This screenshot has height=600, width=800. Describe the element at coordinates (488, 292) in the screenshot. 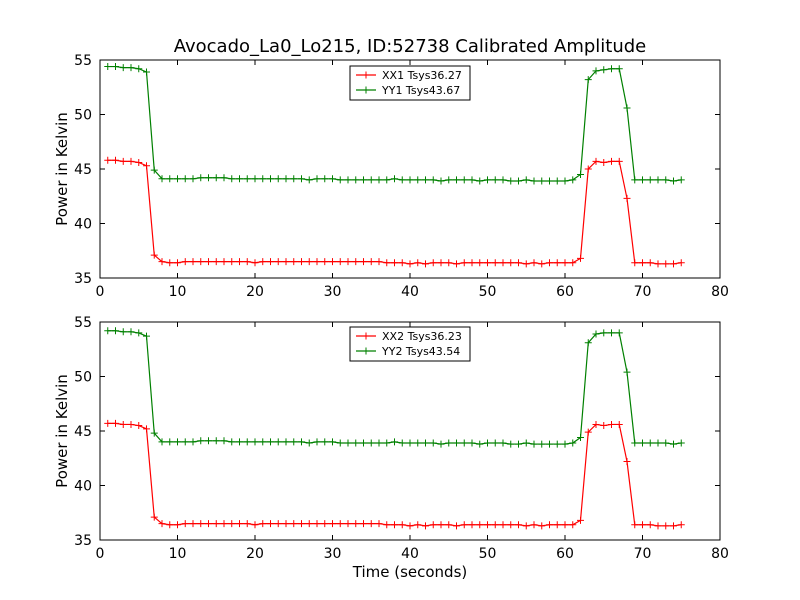

I see `x-tick-label: 50` at that location.